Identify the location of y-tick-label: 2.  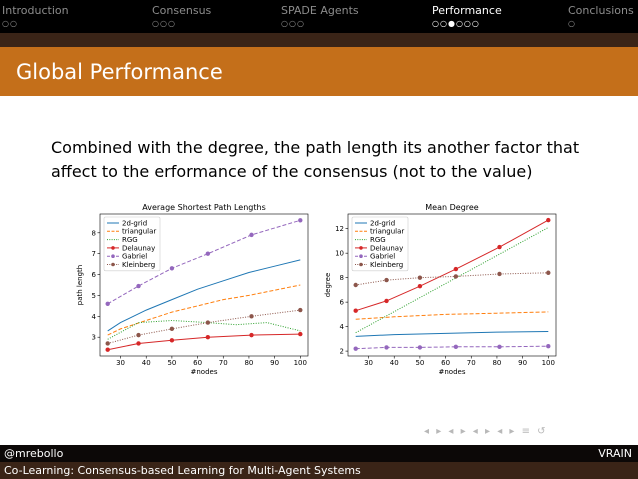
(342, 352).